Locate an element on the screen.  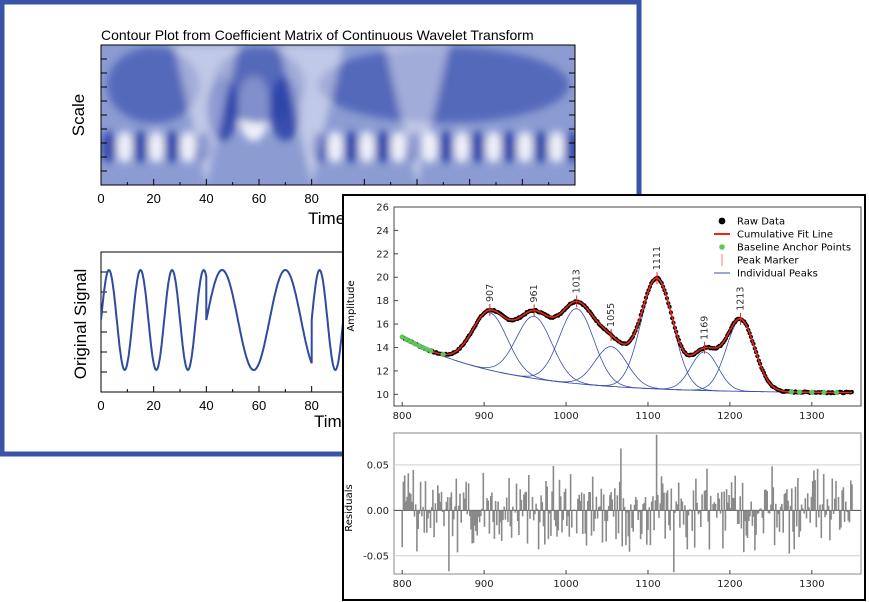
legend-anchor-symbol is located at coordinates (722, 247).